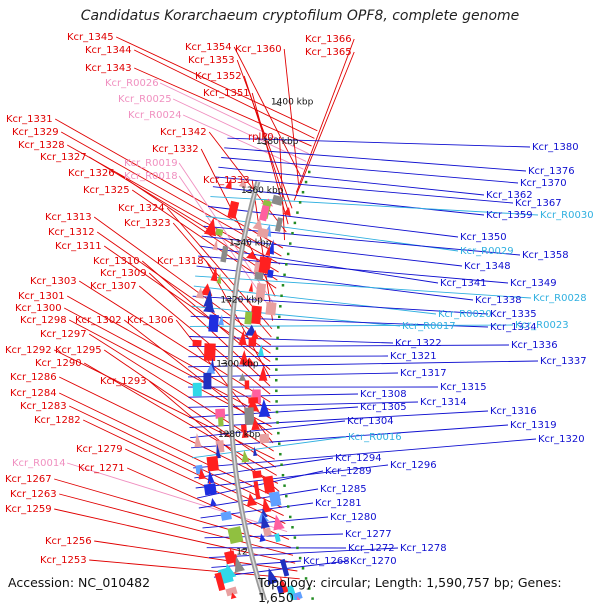 The image size is (600, 605). What do you see at coordinates (563, 361) in the screenshot?
I see `gene-label: Kcr_1337` at bounding box center [563, 361].